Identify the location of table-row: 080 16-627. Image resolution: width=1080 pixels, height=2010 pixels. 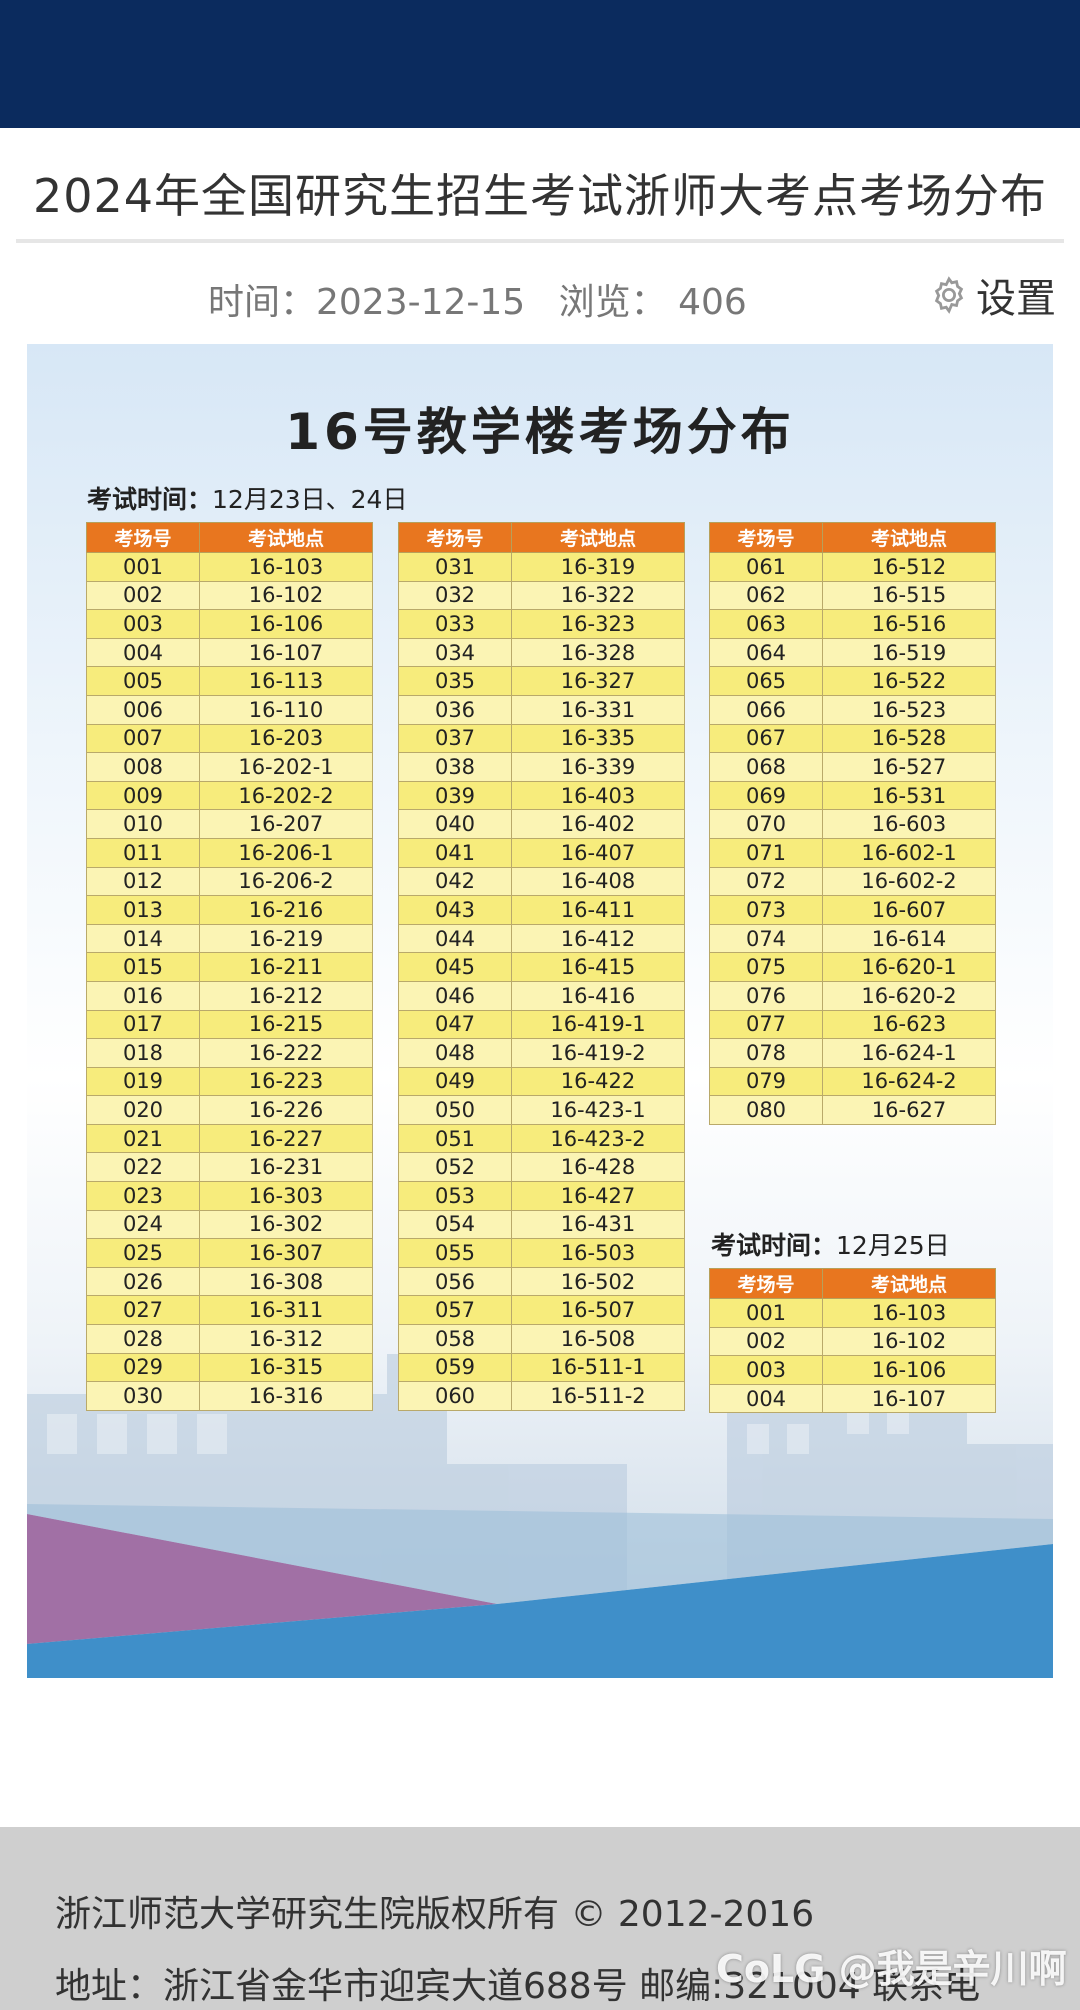
(852, 1110).